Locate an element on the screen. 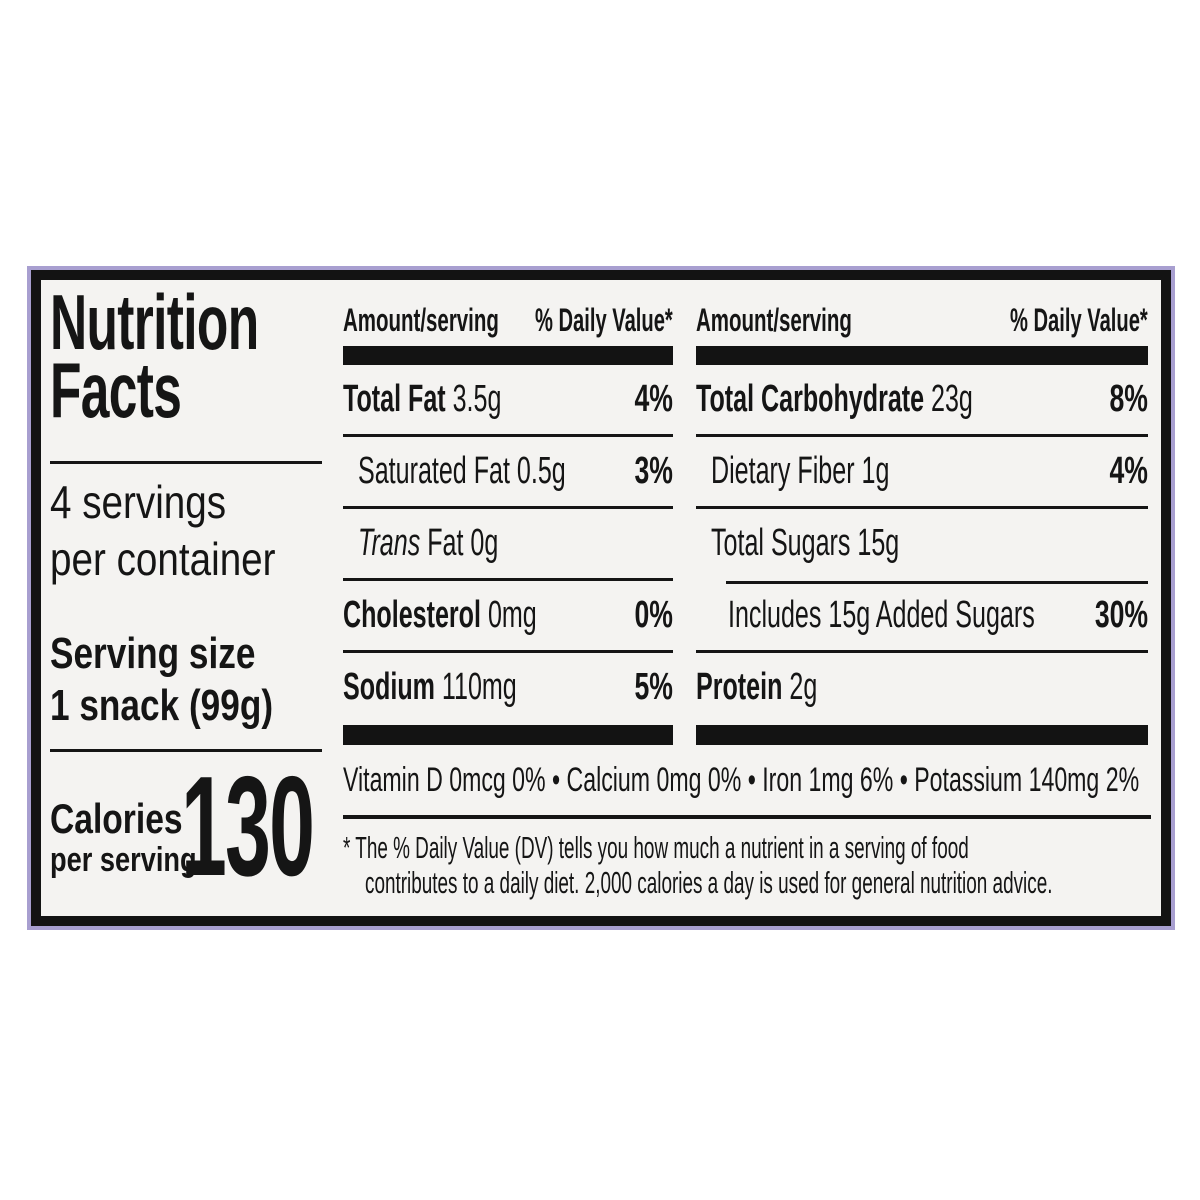 The width and height of the screenshot is (1200, 1200). serving-size-label: Serving size is located at coordinates (153, 653).